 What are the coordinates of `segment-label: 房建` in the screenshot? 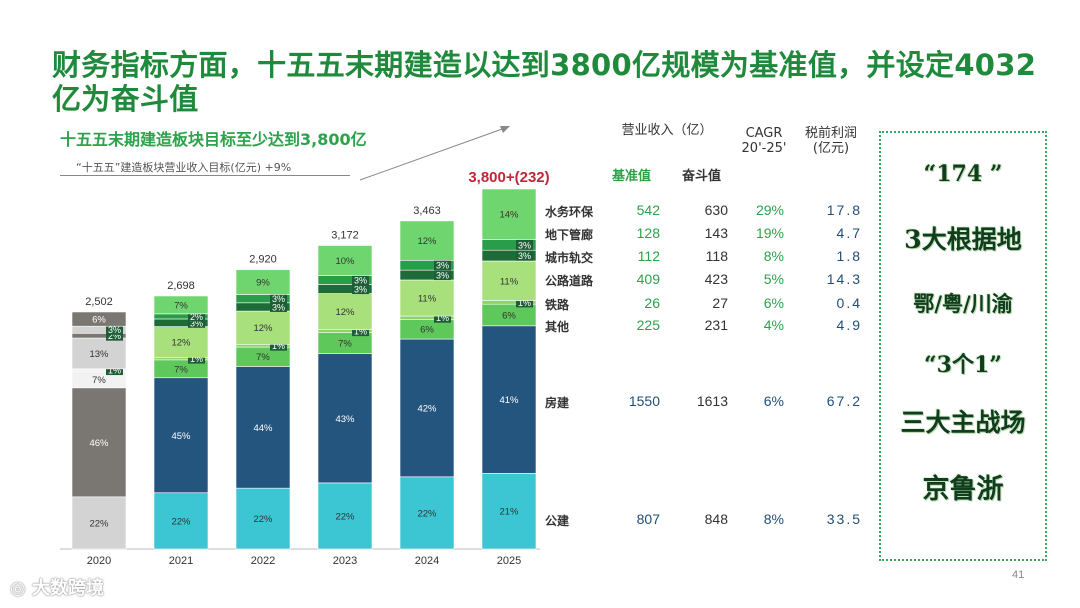 It's located at (557, 403).